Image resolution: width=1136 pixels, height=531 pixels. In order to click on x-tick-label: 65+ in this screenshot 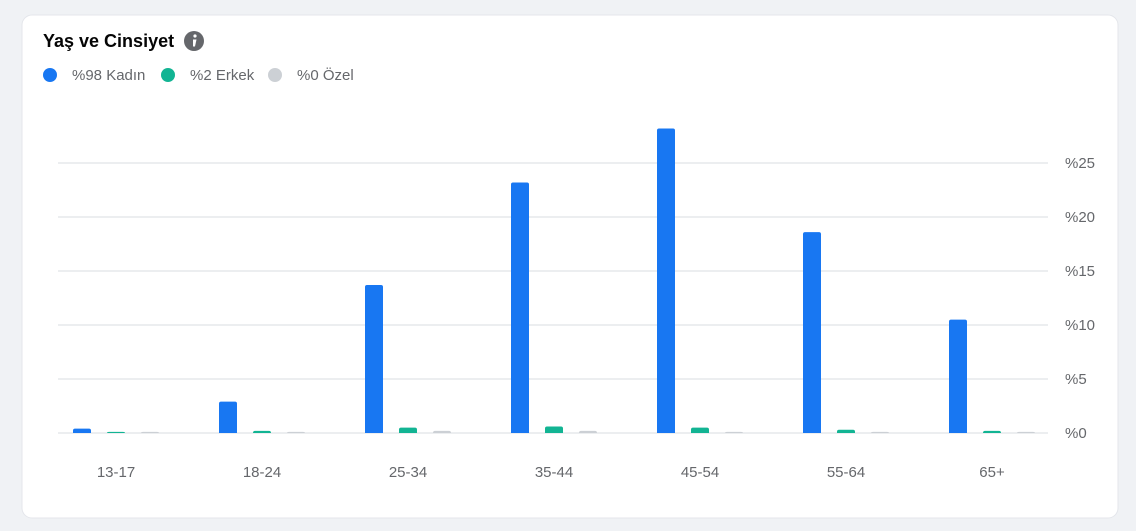, I will do `click(992, 472)`.